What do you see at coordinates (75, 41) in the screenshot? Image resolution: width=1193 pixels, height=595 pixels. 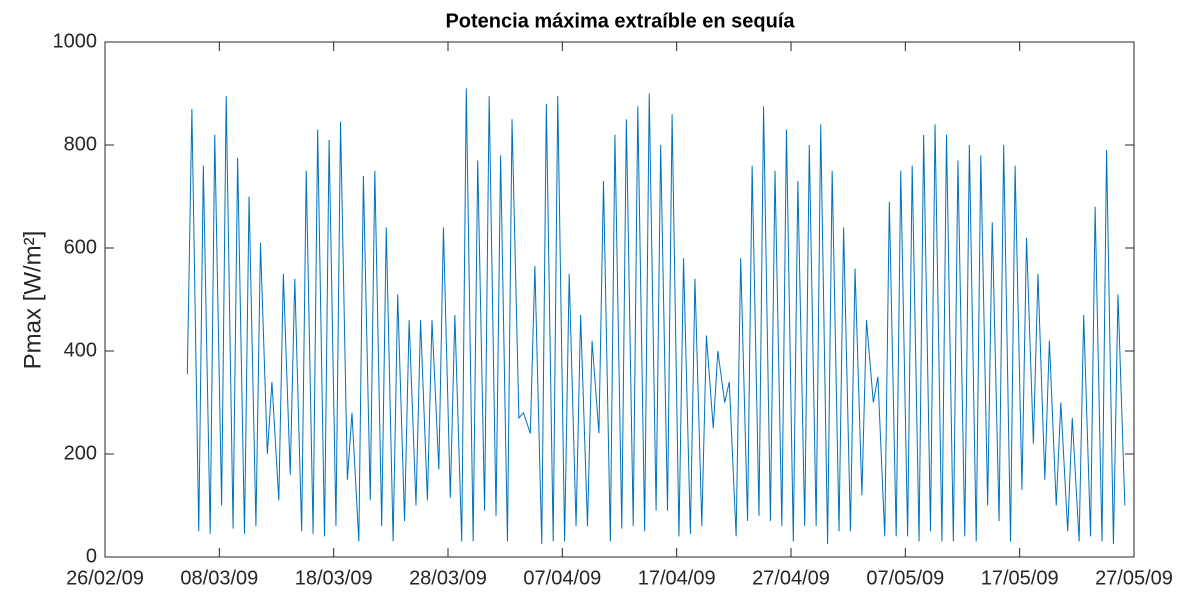 I see `y-tick-label: 1000` at bounding box center [75, 41].